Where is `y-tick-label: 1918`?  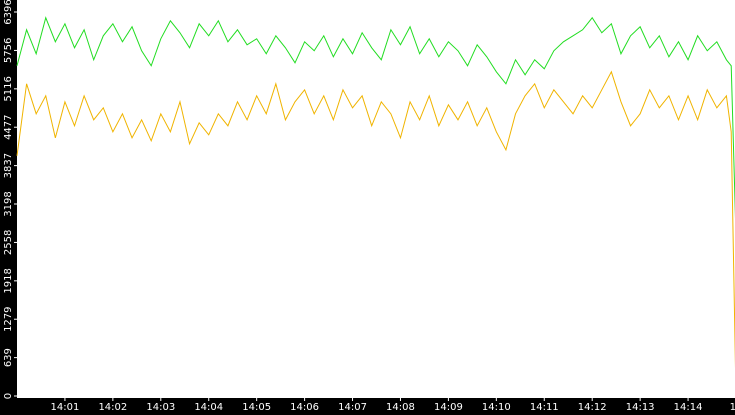 y-tick-label: 1918 is located at coordinates (8, 280).